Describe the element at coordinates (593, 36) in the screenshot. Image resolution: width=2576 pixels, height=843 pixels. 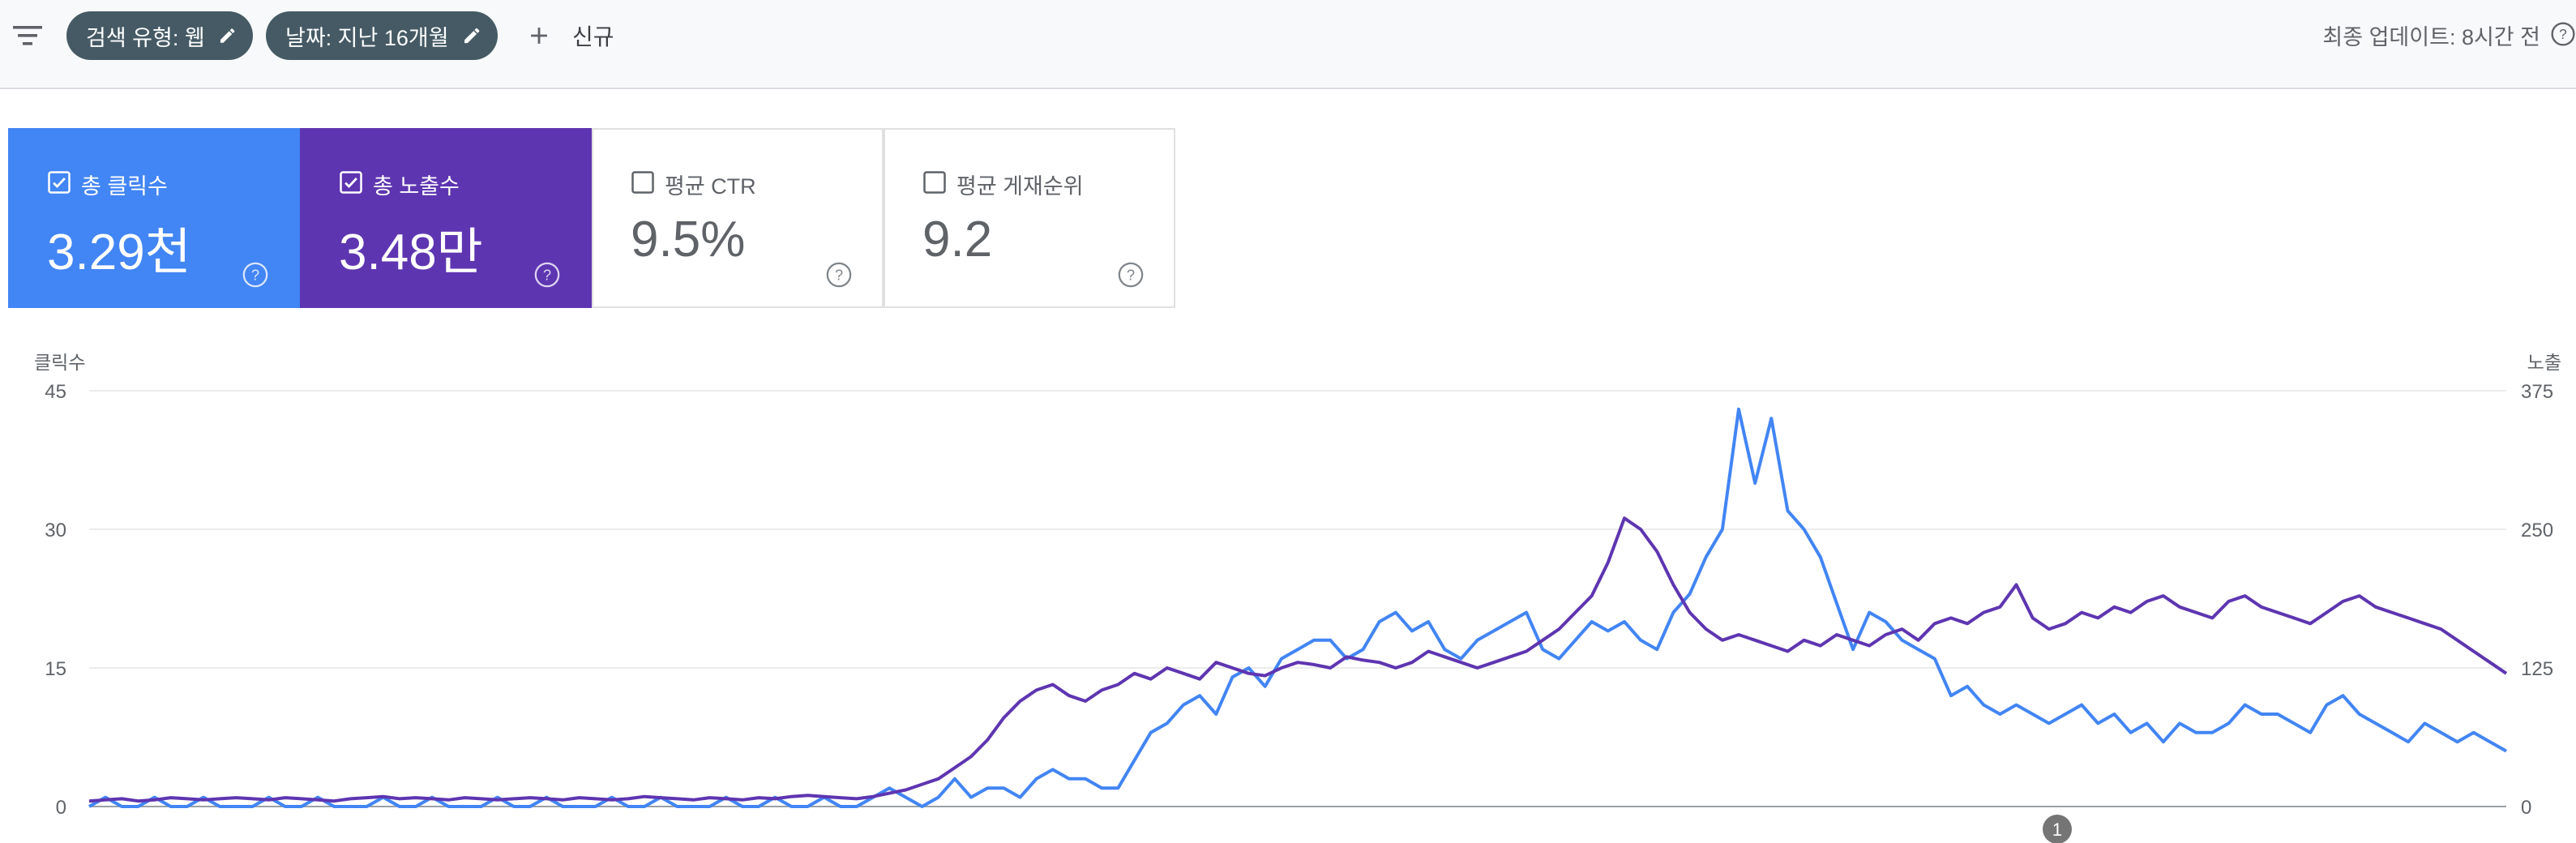
I see `add-filter-label: 신규` at that location.